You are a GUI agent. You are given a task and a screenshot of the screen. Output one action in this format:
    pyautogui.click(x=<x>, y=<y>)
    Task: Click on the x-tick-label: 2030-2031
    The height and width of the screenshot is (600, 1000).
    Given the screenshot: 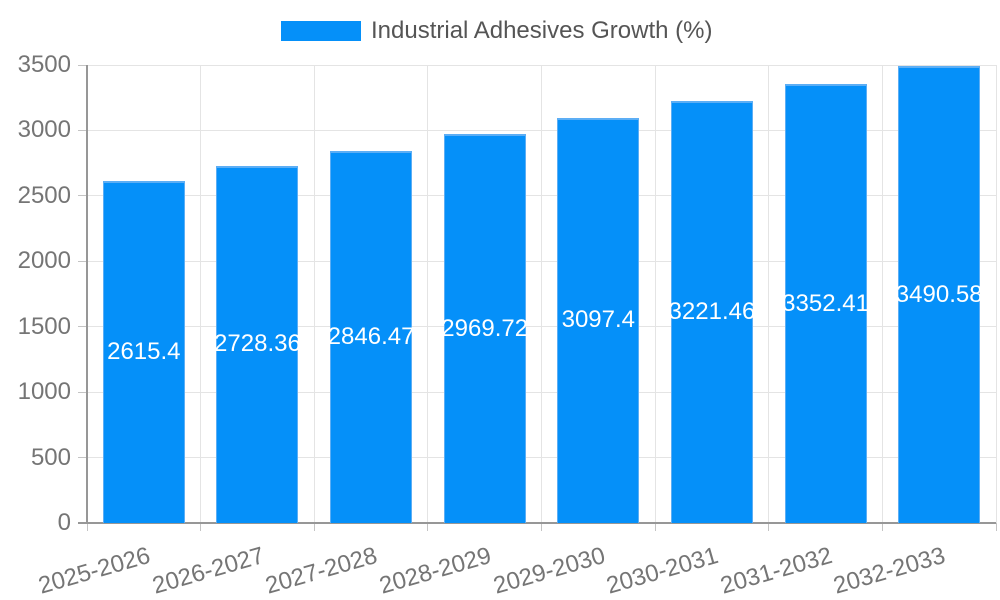 What is the action you would take?
    pyautogui.click(x=662, y=571)
    